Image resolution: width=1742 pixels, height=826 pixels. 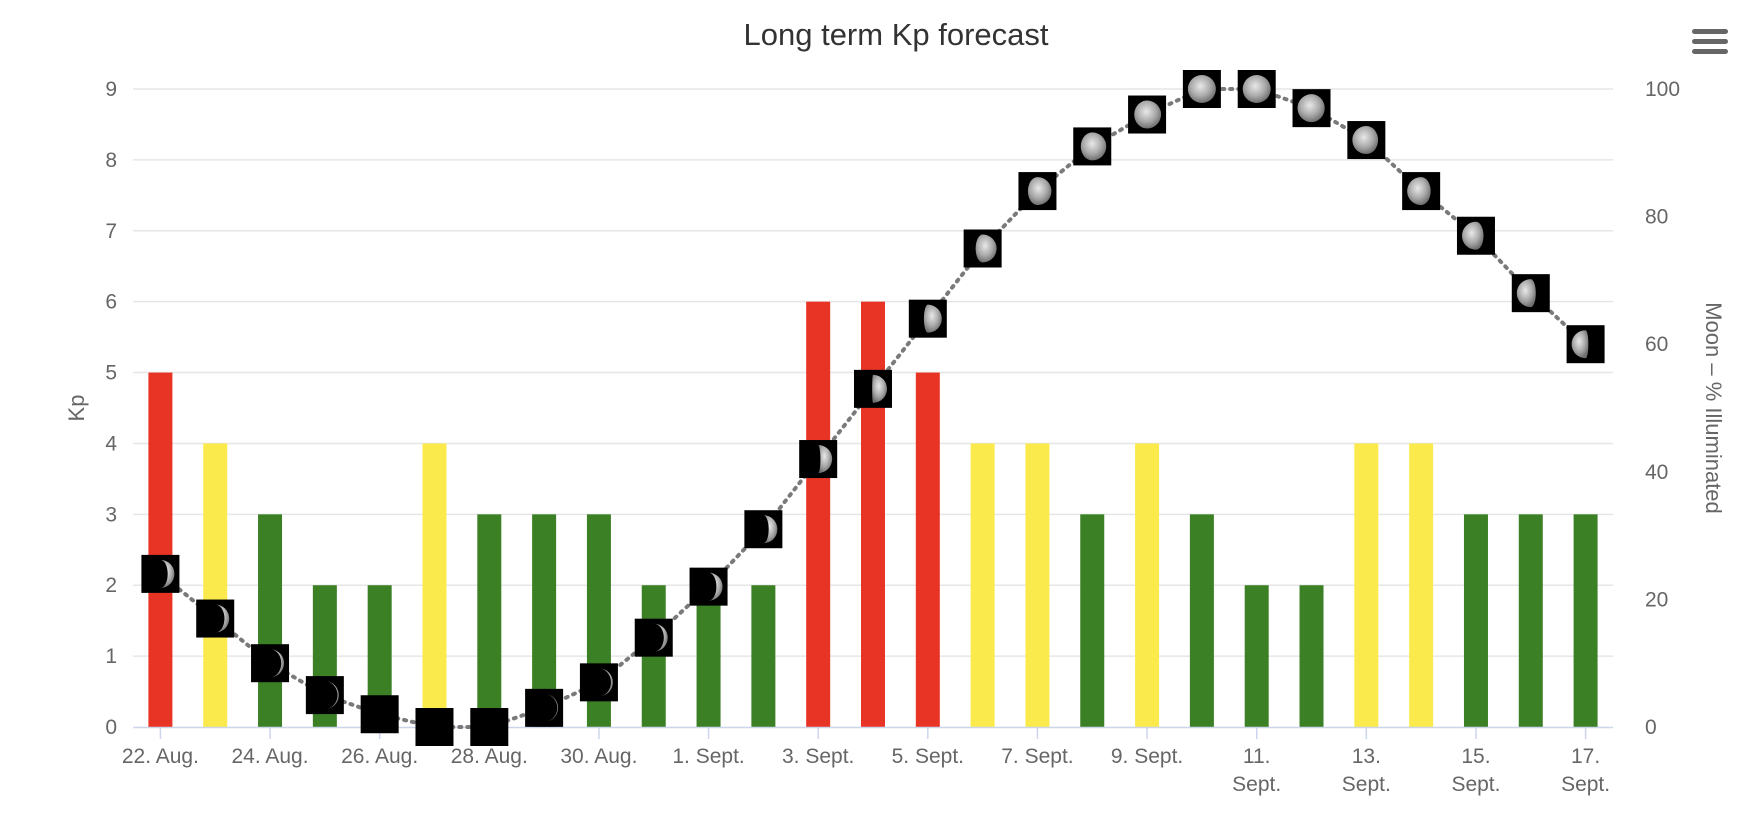 I want to click on y2-tick-label: 80, so click(x=1656, y=217).